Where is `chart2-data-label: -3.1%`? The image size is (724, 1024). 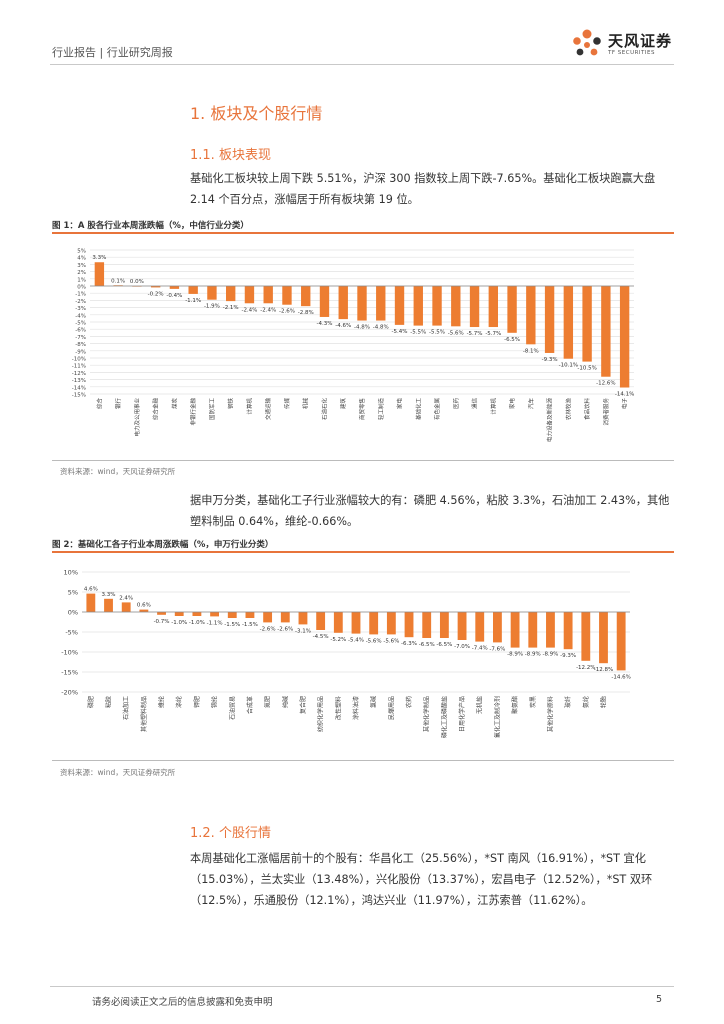 chart2-data-label: -3.1% is located at coordinates (303, 631).